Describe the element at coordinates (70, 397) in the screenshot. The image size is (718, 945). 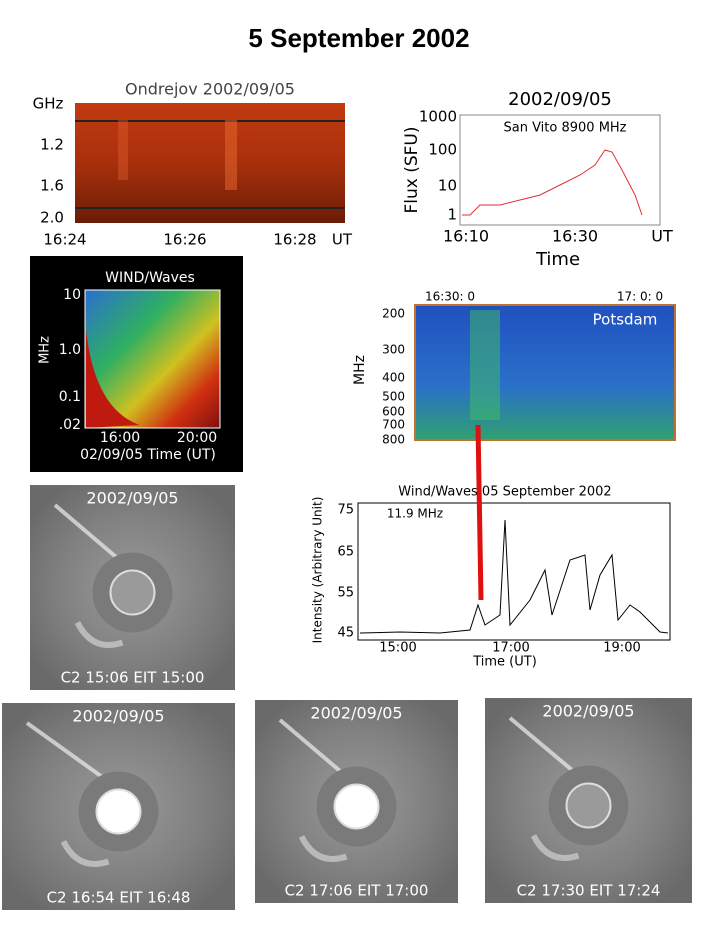
I see `y-tick-label: 0.1` at that location.